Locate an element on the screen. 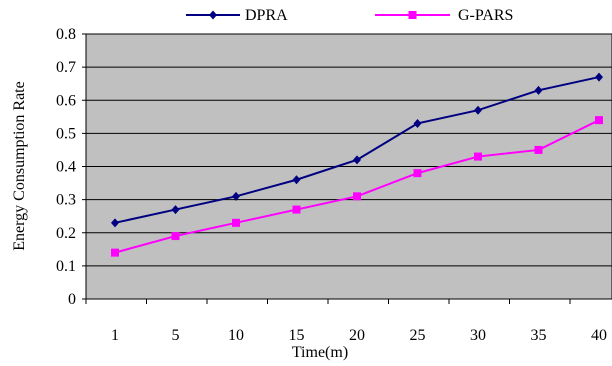 The image size is (612, 366). y-tick-label: 0.7 is located at coordinates (66, 67).